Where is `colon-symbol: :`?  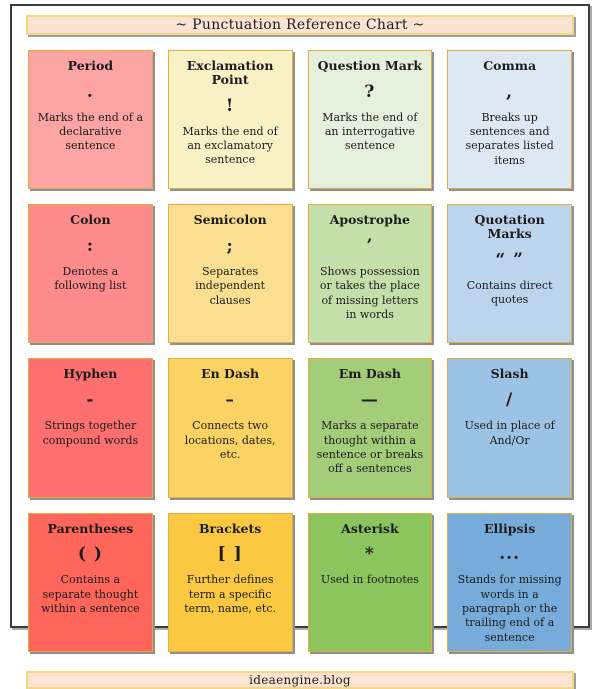
colon-symbol: : is located at coordinates (90, 245).